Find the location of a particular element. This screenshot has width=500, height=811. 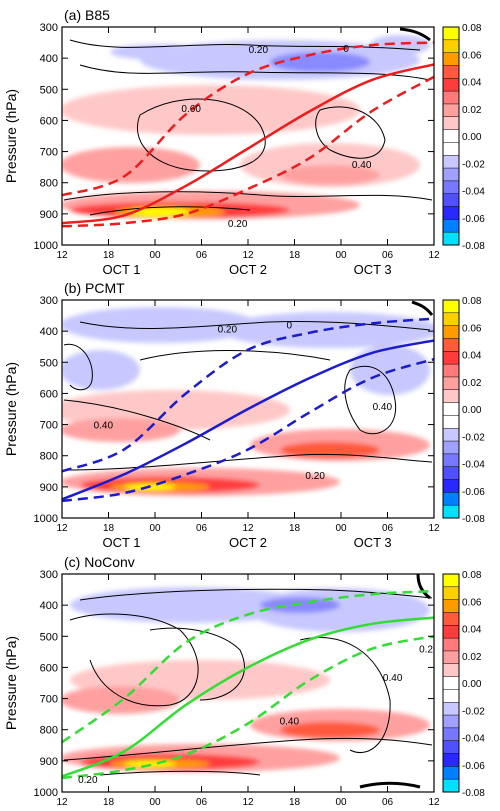

colorbar-tick-label: 0.04 is located at coordinates (472, 630).